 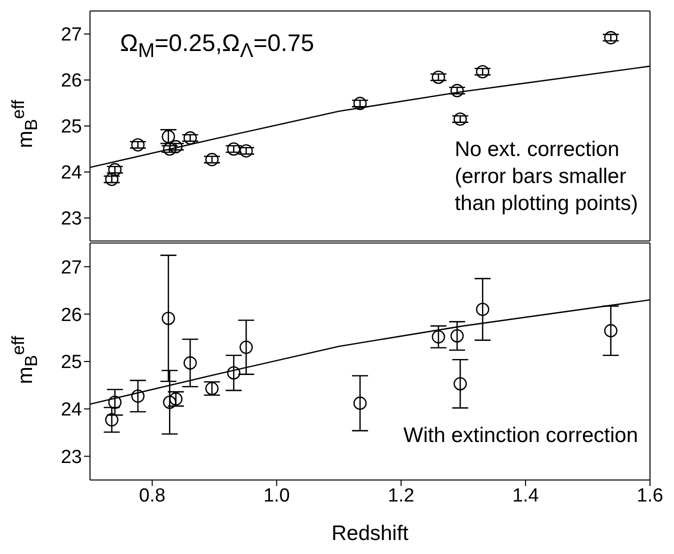 I want to click on x-tick-label: 1.4, so click(x=526, y=495).